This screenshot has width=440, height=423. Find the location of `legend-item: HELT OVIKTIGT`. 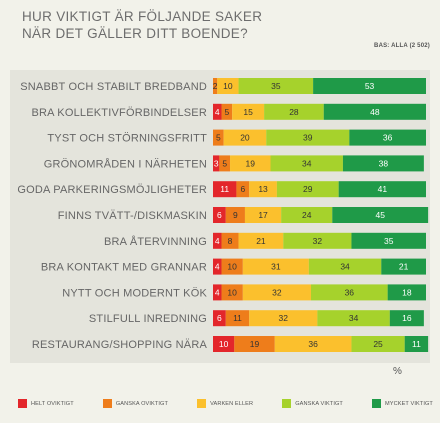

legend-item: HELT OVIKTIGT is located at coordinates (46, 403).